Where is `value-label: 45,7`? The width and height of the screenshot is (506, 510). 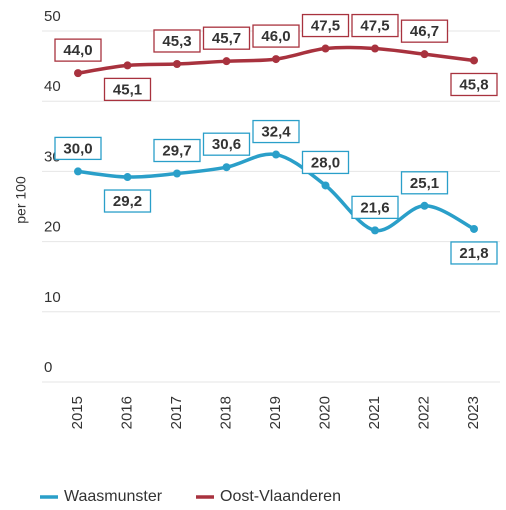
value-label: 45,7 is located at coordinates (226, 38).